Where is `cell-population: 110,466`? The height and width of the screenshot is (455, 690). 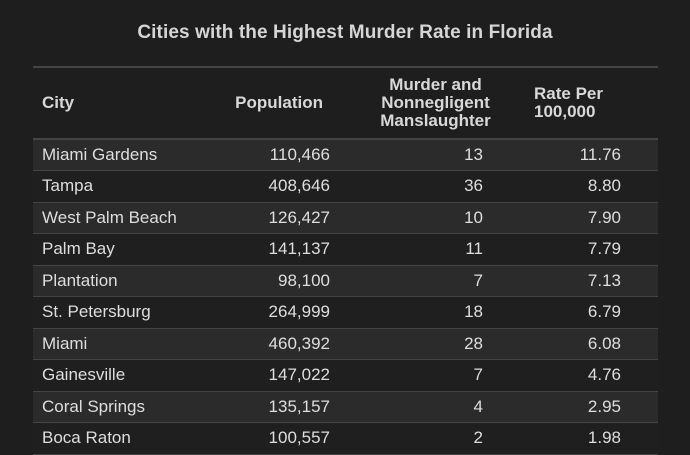
cell-population: 110,466 is located at coordinates (299, 154).